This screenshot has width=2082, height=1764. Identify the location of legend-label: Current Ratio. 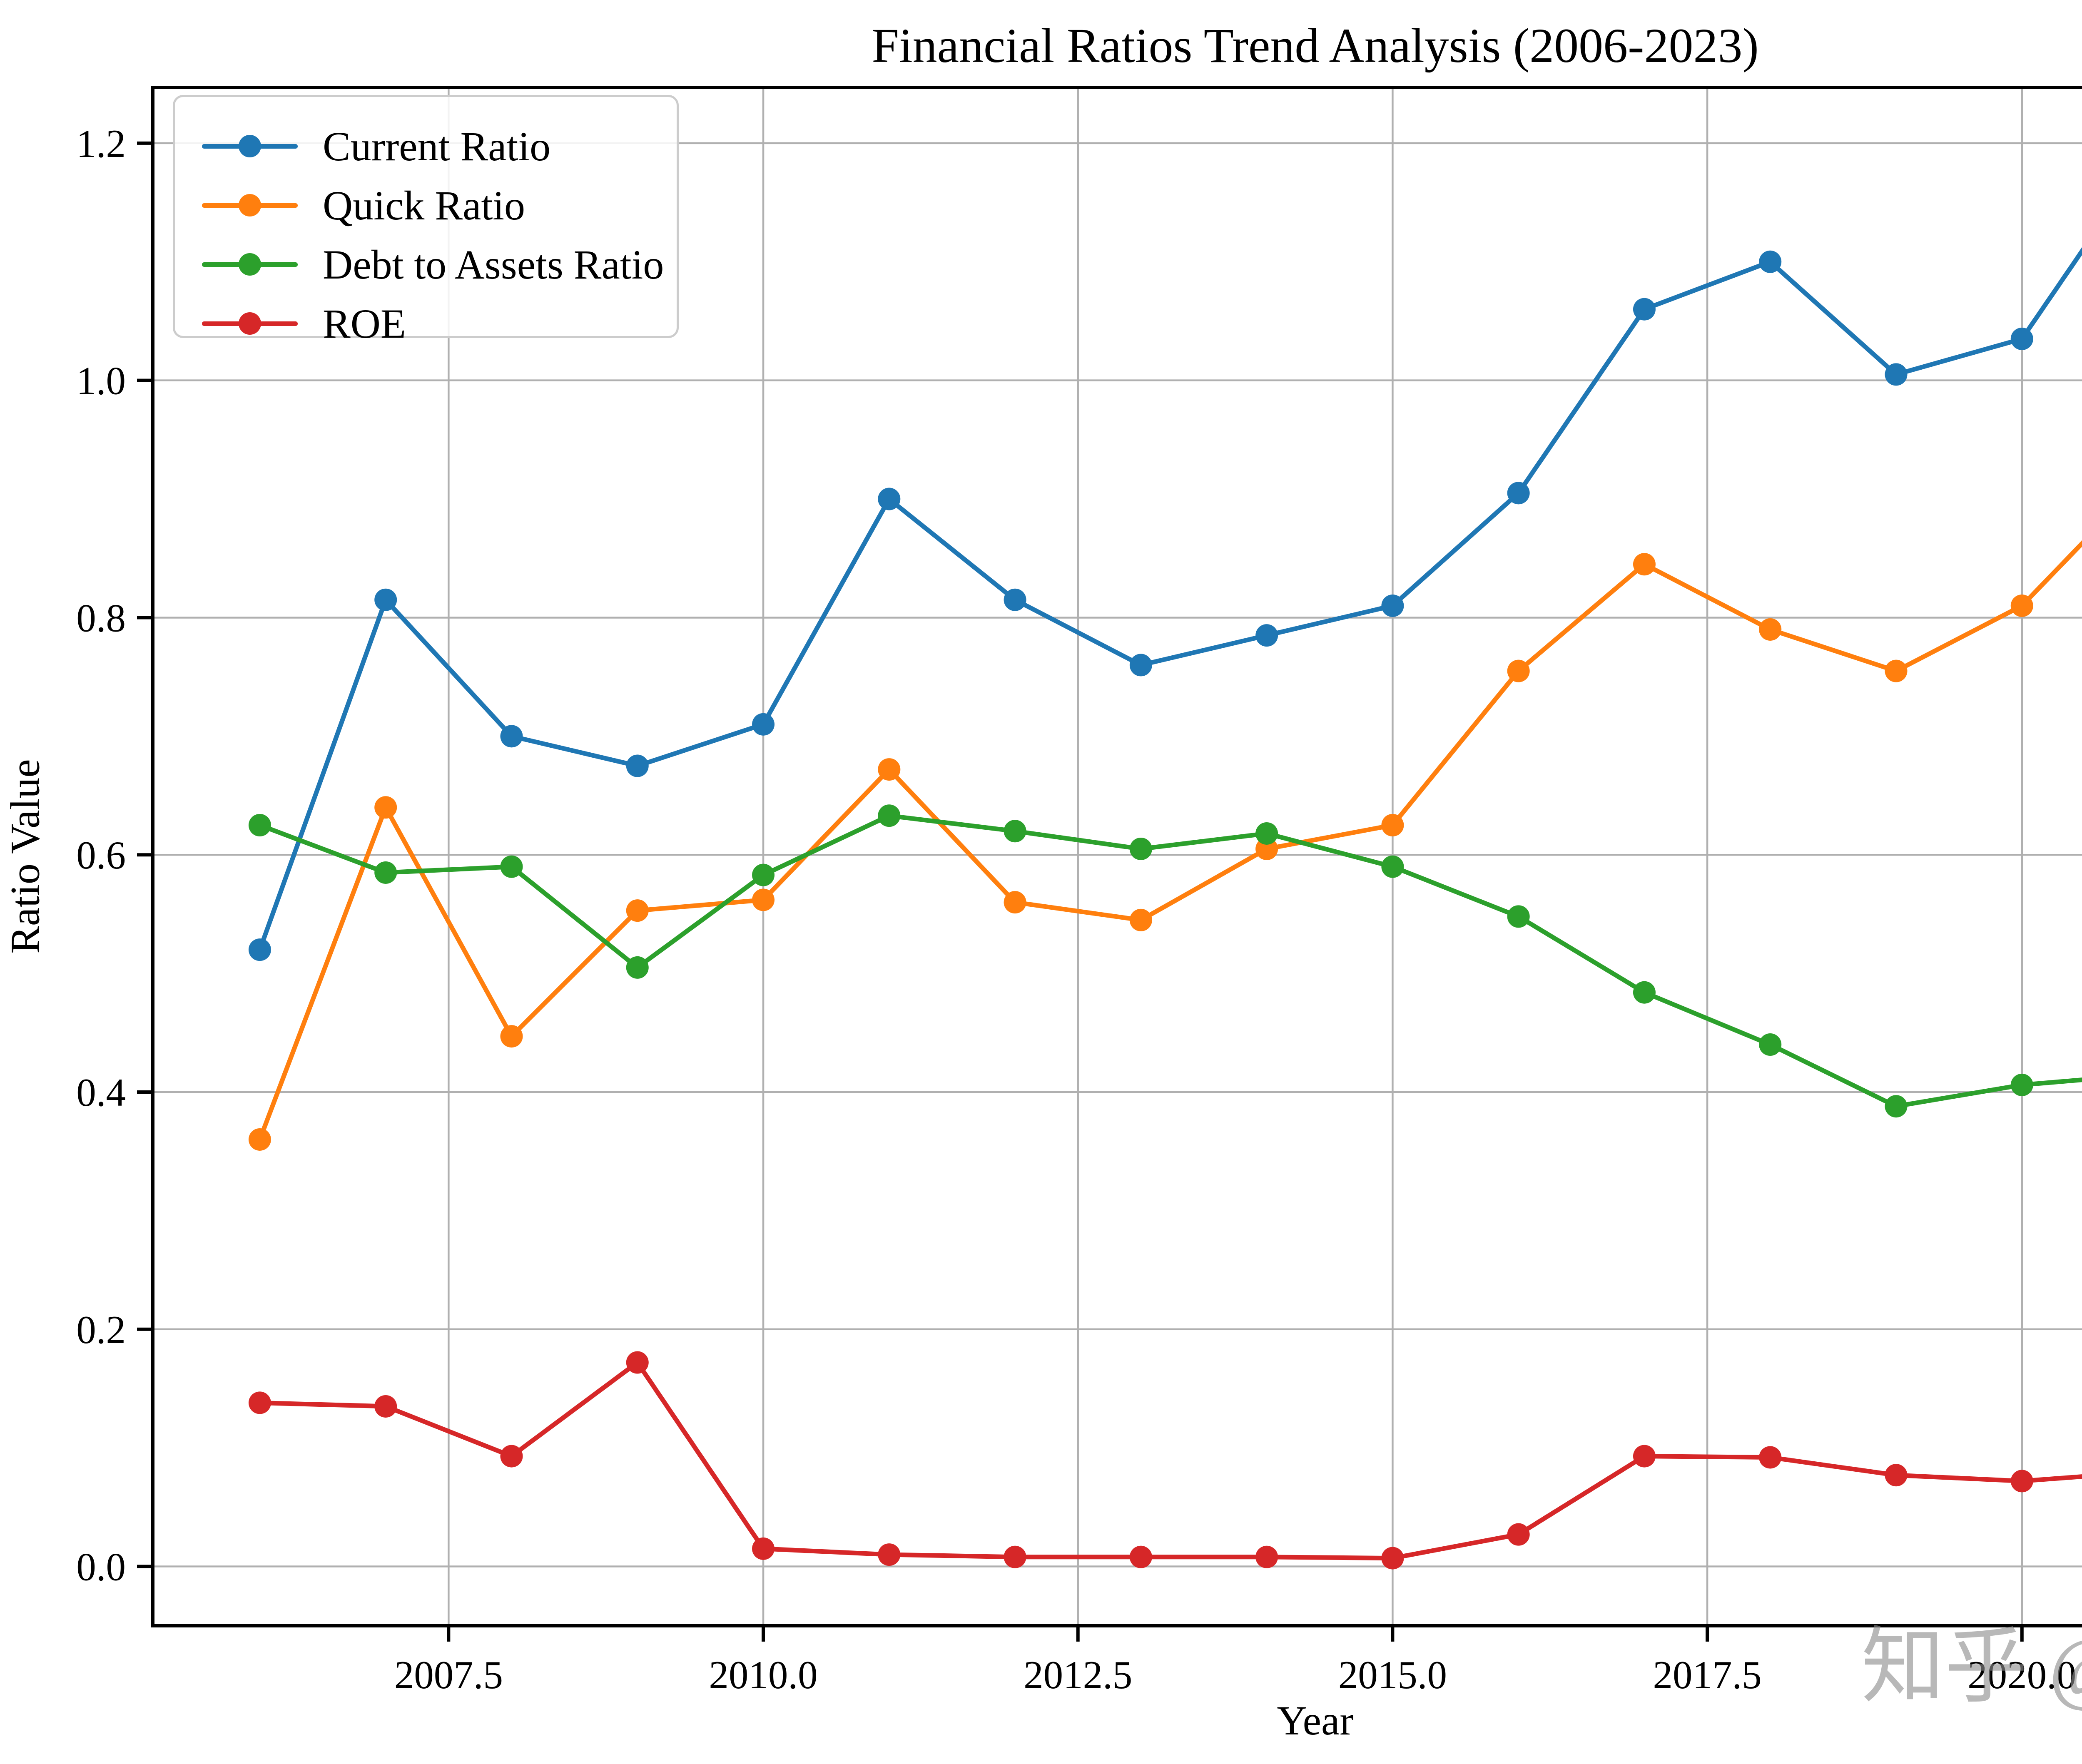
(437, 146).